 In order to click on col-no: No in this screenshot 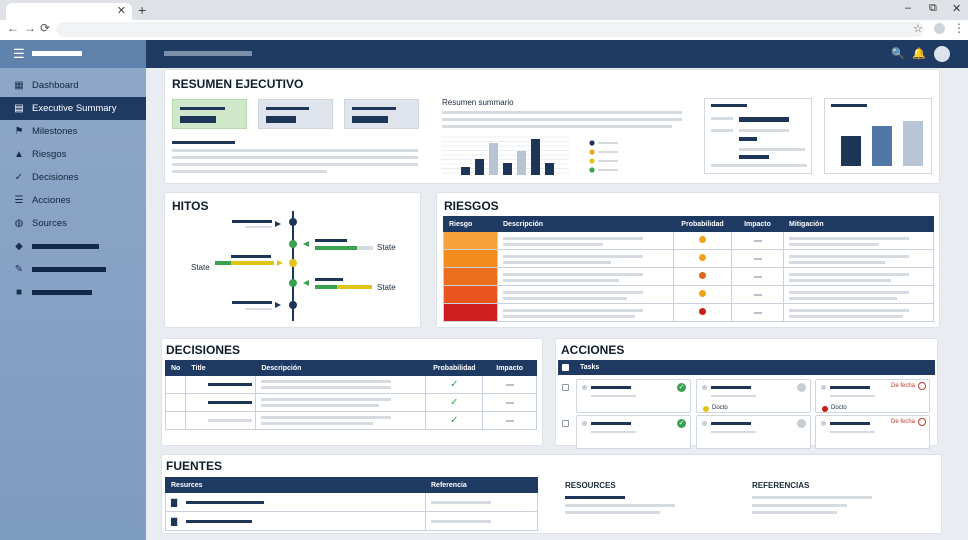, I will do `click(175, 368)`.